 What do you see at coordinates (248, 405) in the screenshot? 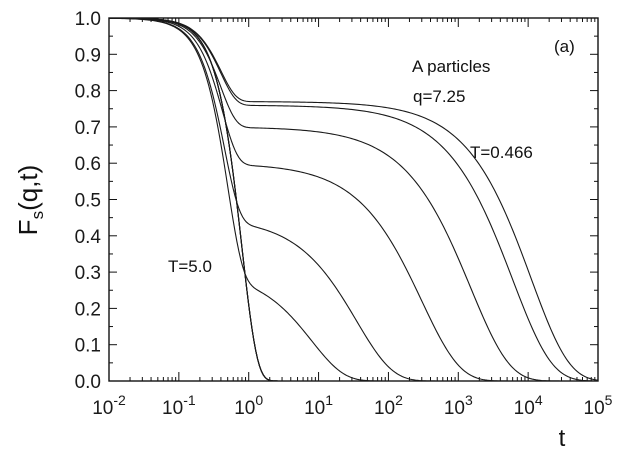
I see `x-tick-label: 10⁰` at bounding box center [248, 405].